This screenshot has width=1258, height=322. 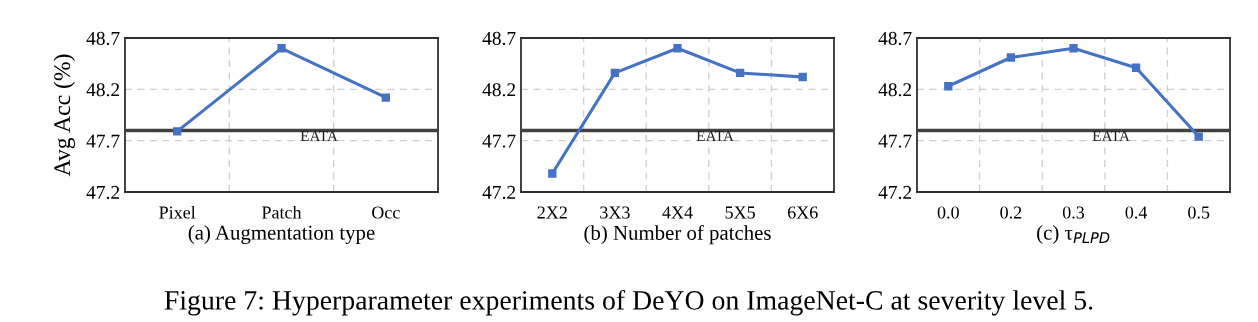 I want to click on x-axis-title: (b) Number of patches, so click(x=677, y=235).